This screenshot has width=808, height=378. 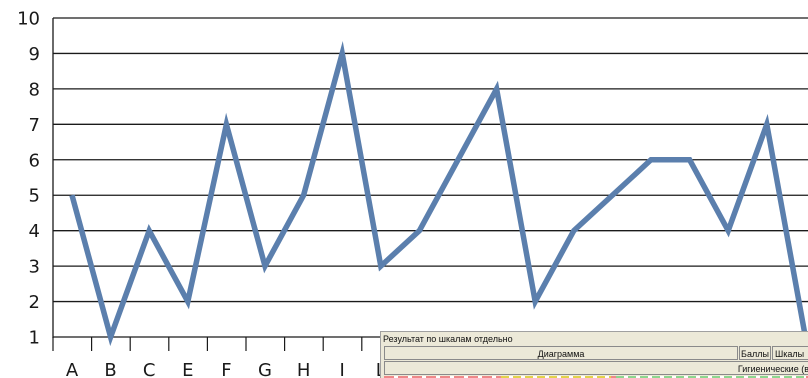 I want to click on y-tick-label: 3, so click(x=34, y=267).